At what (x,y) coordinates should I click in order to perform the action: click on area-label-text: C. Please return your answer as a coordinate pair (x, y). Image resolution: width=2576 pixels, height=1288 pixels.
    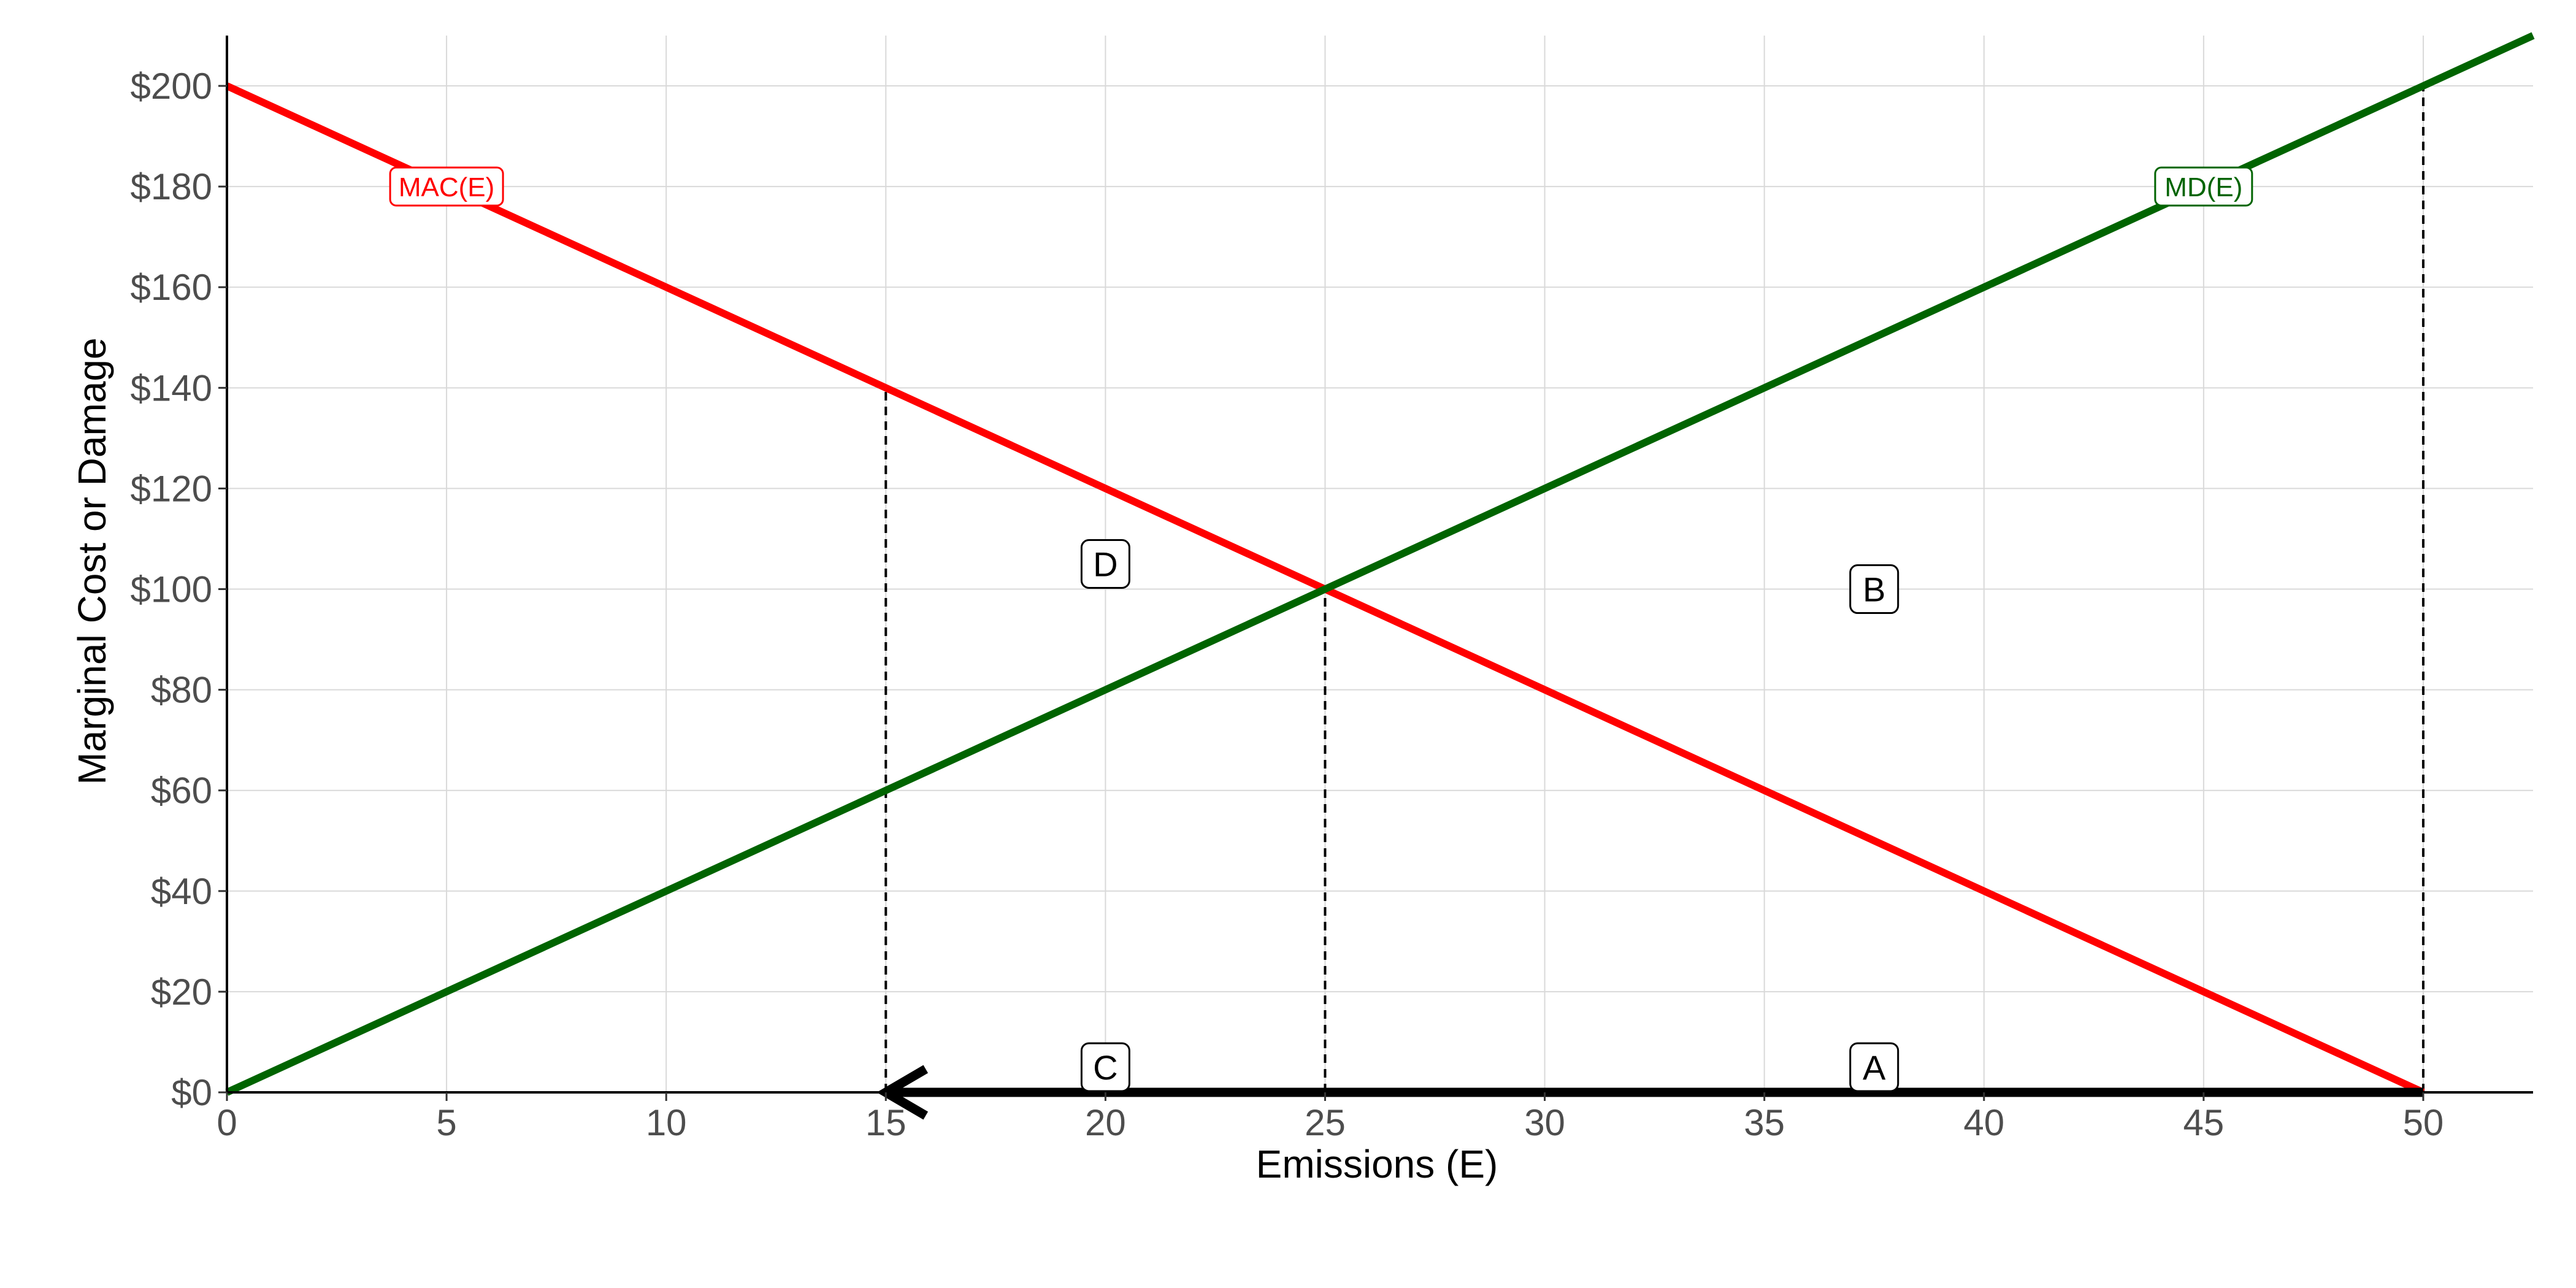
    Looking at the image, I should click on (1105, 1067).